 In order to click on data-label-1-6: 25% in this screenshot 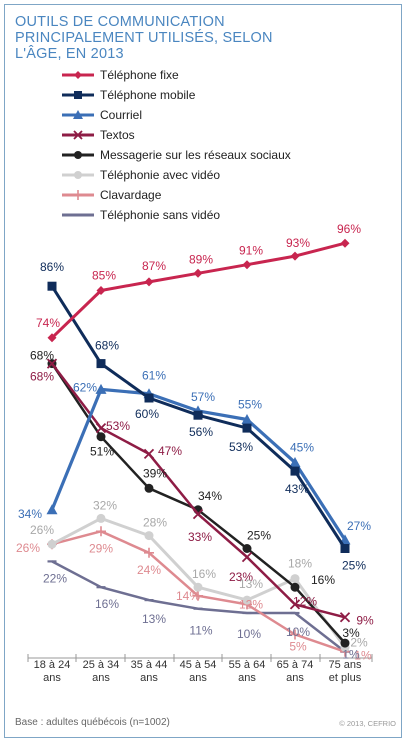, I will do `click(354, 566)`.